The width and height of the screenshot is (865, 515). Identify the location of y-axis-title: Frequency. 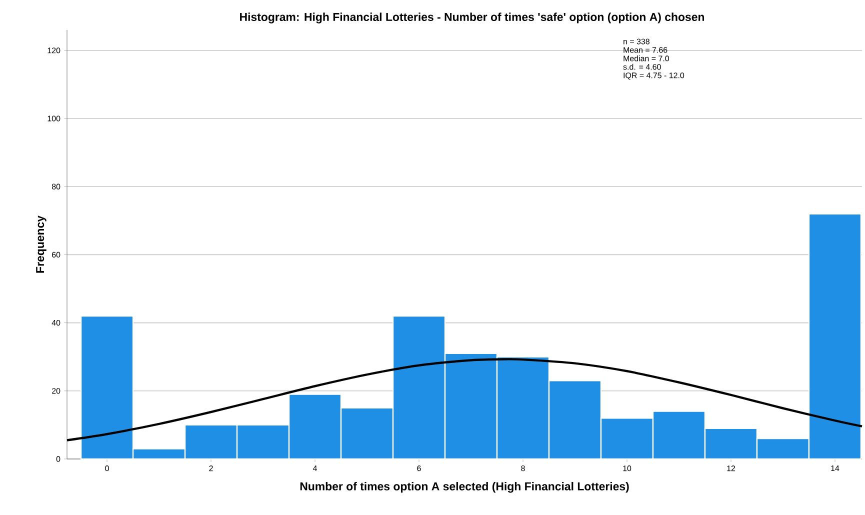
(41, 244).